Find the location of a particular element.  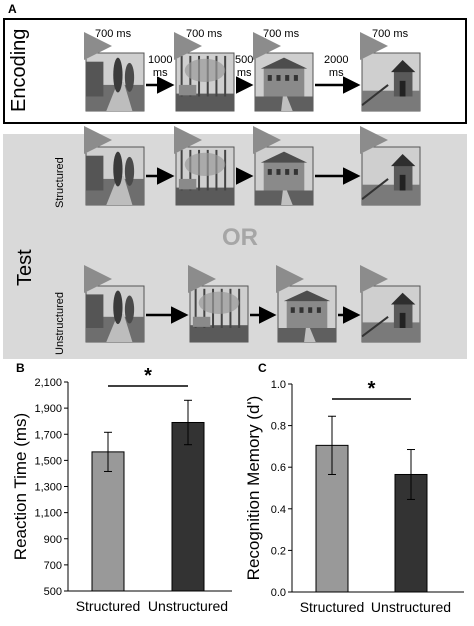

y-tick-label: 1,100 is located at coordinates (48, 514).